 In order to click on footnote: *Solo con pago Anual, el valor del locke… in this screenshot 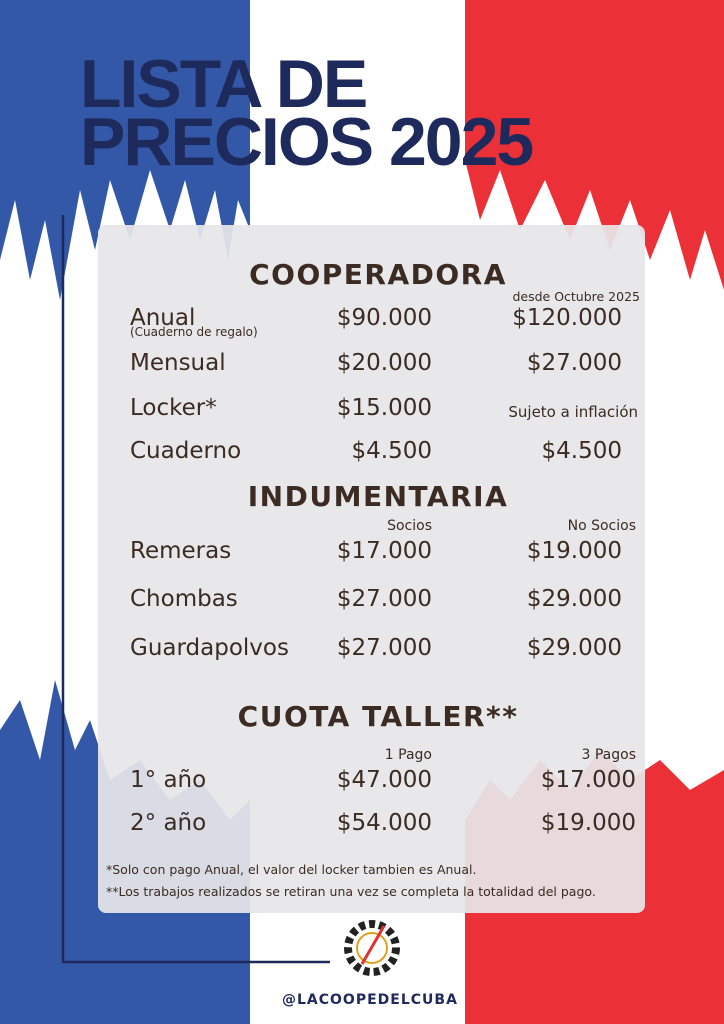, I will do `click(291, 869)`.